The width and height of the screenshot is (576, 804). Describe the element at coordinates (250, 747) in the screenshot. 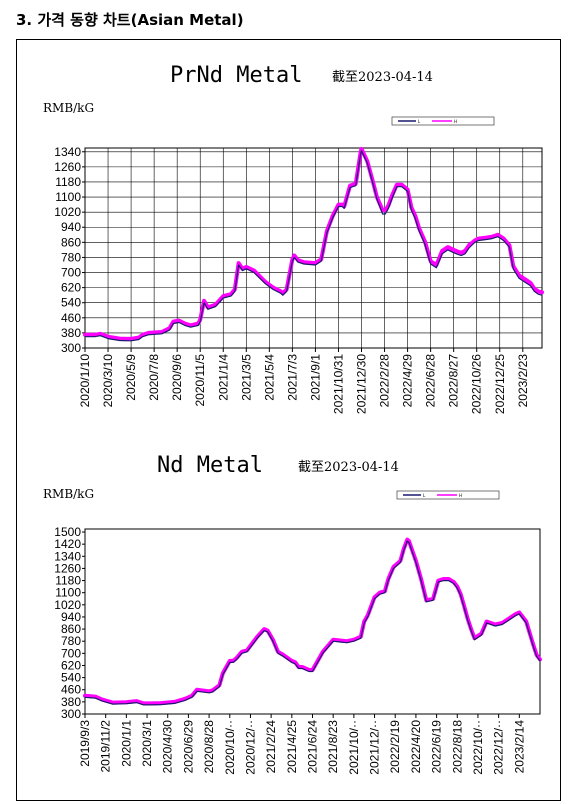

I see `x-tick-label: 2020/12/··` at that location.